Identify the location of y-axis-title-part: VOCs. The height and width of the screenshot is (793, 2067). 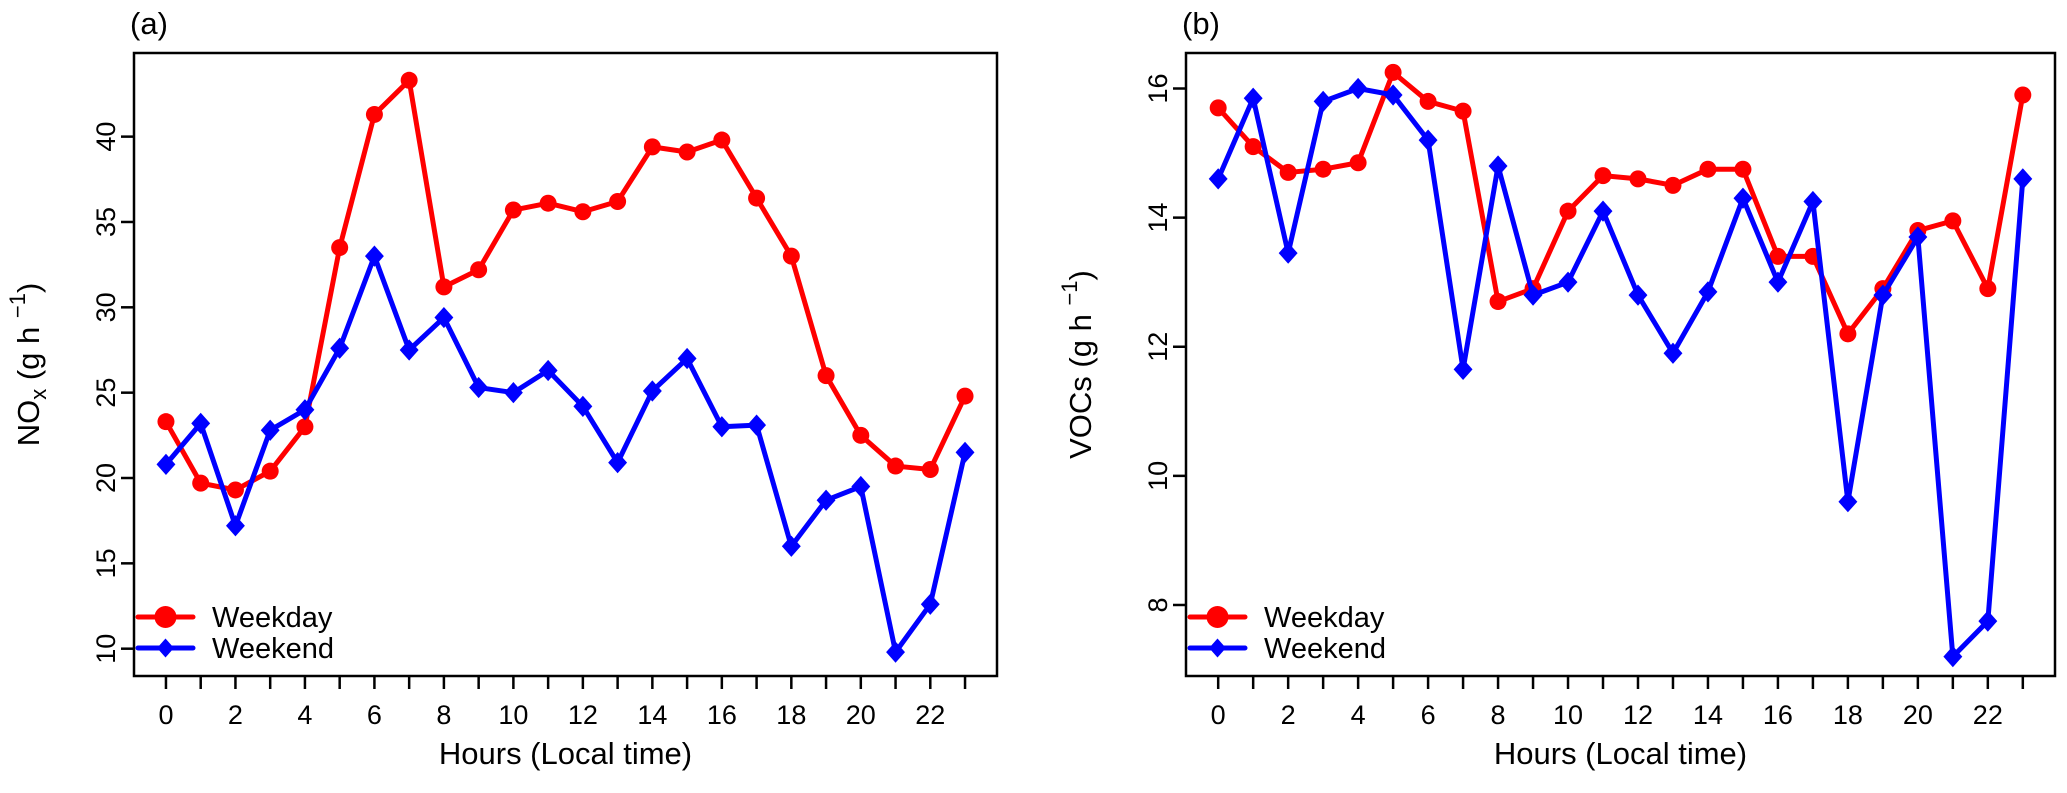
(1080, 417).